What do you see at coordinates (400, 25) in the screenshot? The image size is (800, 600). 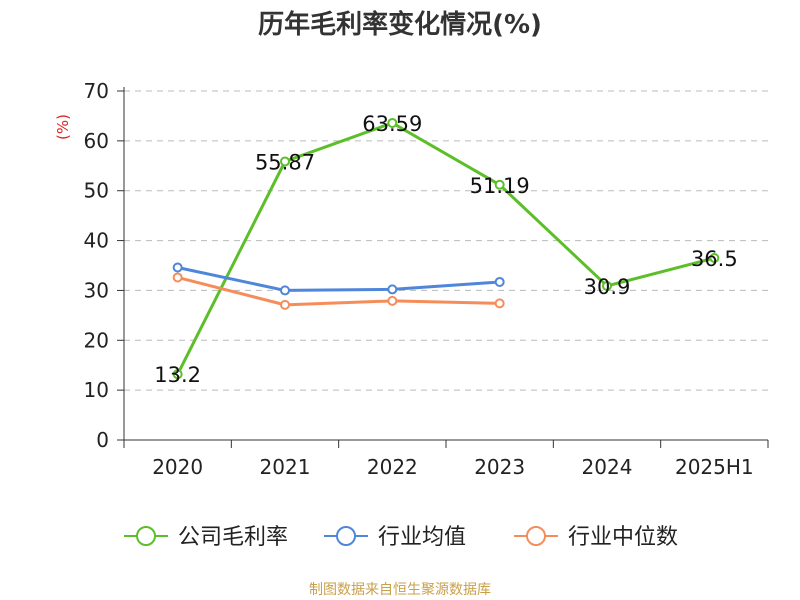 I see `chart-title: 历年毛利率变化情况(%)` at bounding box center [400, 25].